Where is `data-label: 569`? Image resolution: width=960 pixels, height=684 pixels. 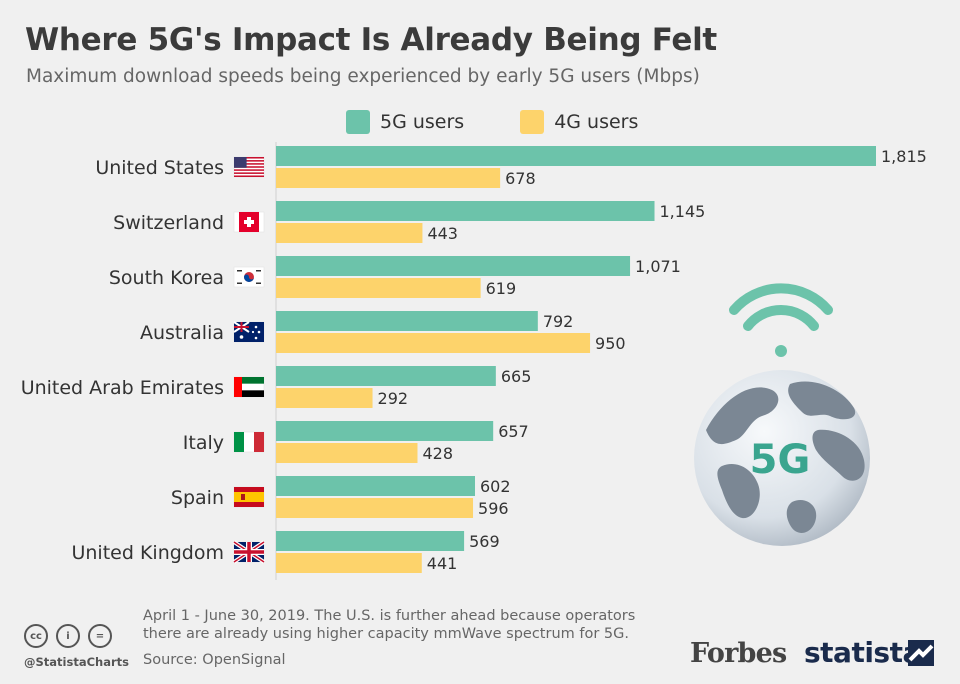 data-label: 569 is located at coordinates (484, 541).